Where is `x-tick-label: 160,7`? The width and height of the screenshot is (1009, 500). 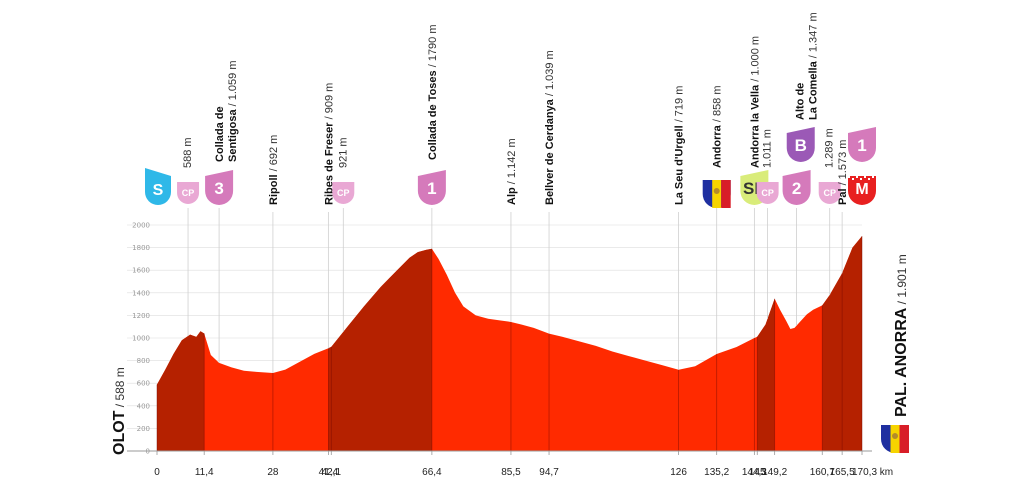 x-tick-label: 160,7 is located at coordinates (822, 472).